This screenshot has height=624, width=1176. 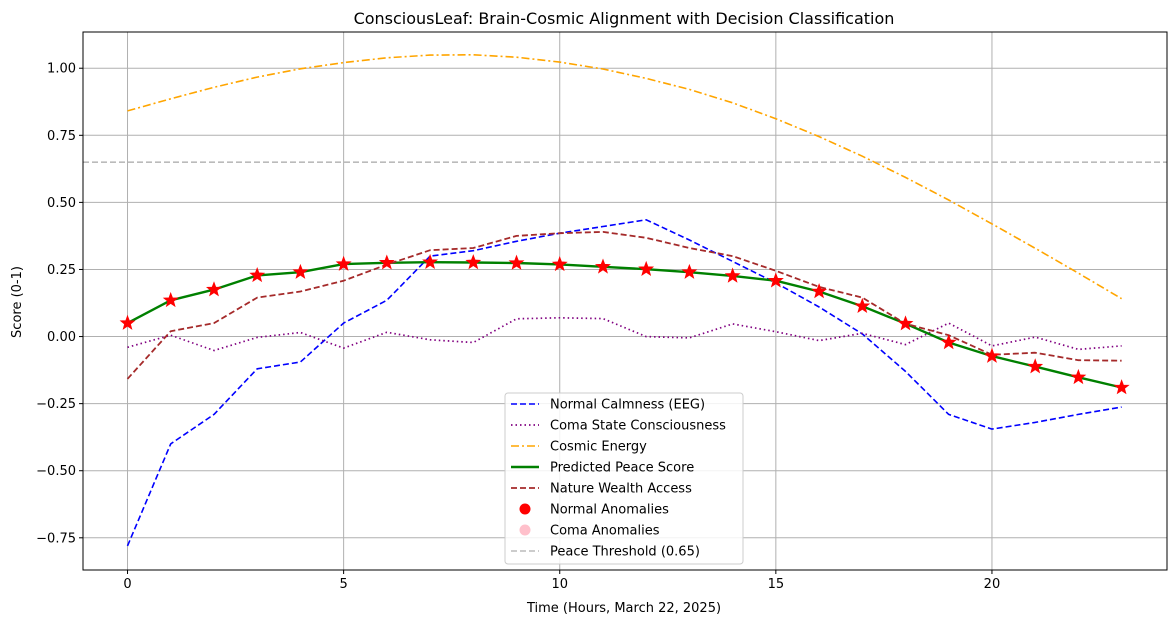 What do you see at coordinates (56, 538) in the screenshot?
I see `y-tick-label: −0.75` at bounding box center [56, 538].